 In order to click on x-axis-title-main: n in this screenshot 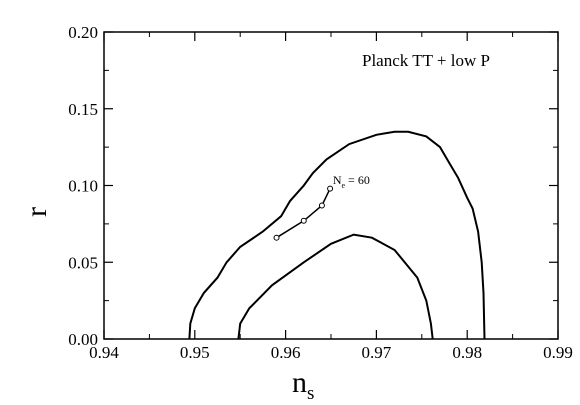, I will do `click(299, 382)`.